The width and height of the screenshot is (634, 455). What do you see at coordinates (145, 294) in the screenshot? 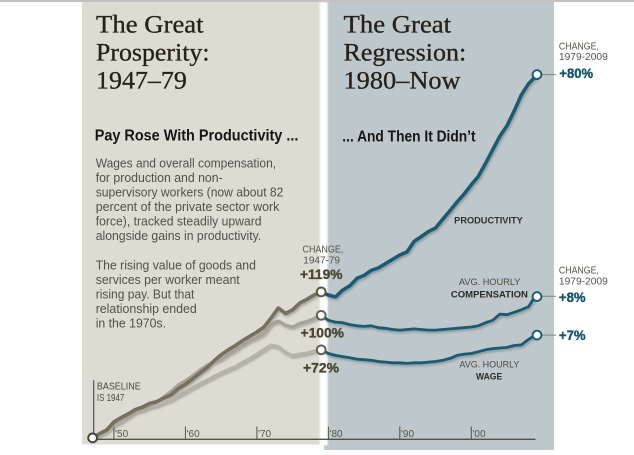
I see `svg-text: rising pay. But that` at bounding box center [145, 294].